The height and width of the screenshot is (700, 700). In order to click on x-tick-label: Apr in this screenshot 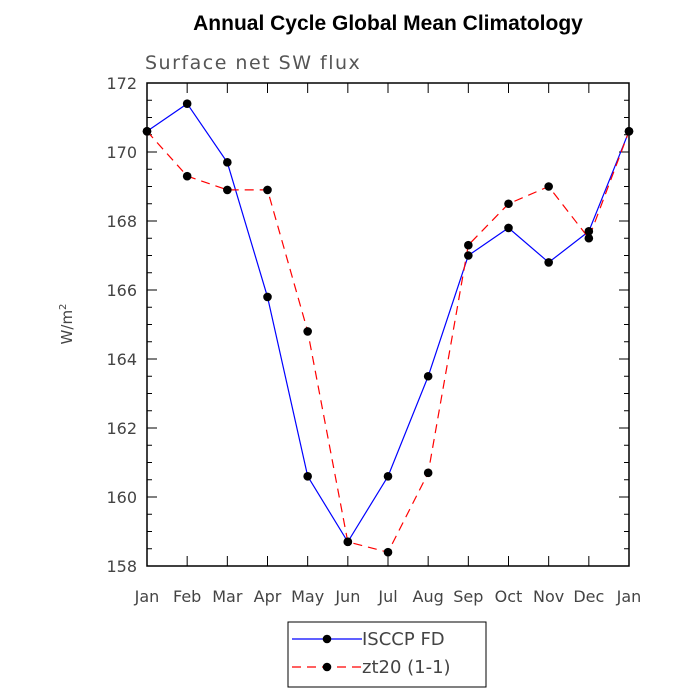, I will do `click(268, 596)`.